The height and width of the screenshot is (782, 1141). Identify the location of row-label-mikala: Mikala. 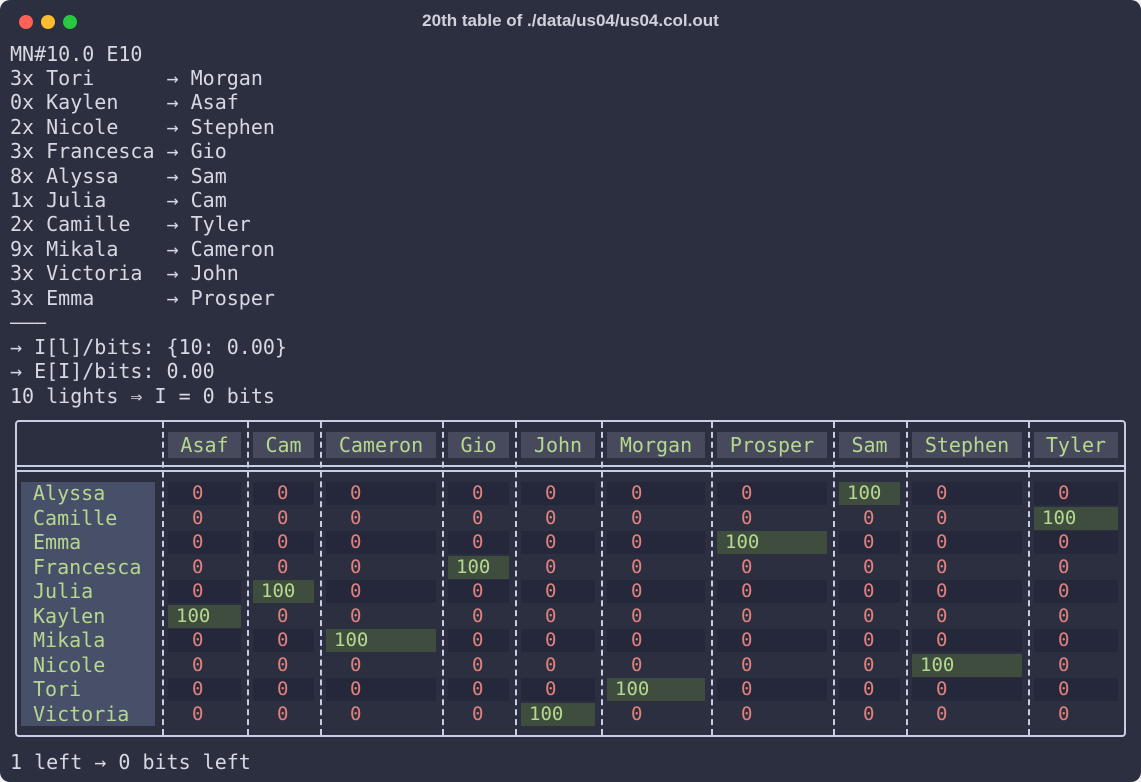
(69, 640).